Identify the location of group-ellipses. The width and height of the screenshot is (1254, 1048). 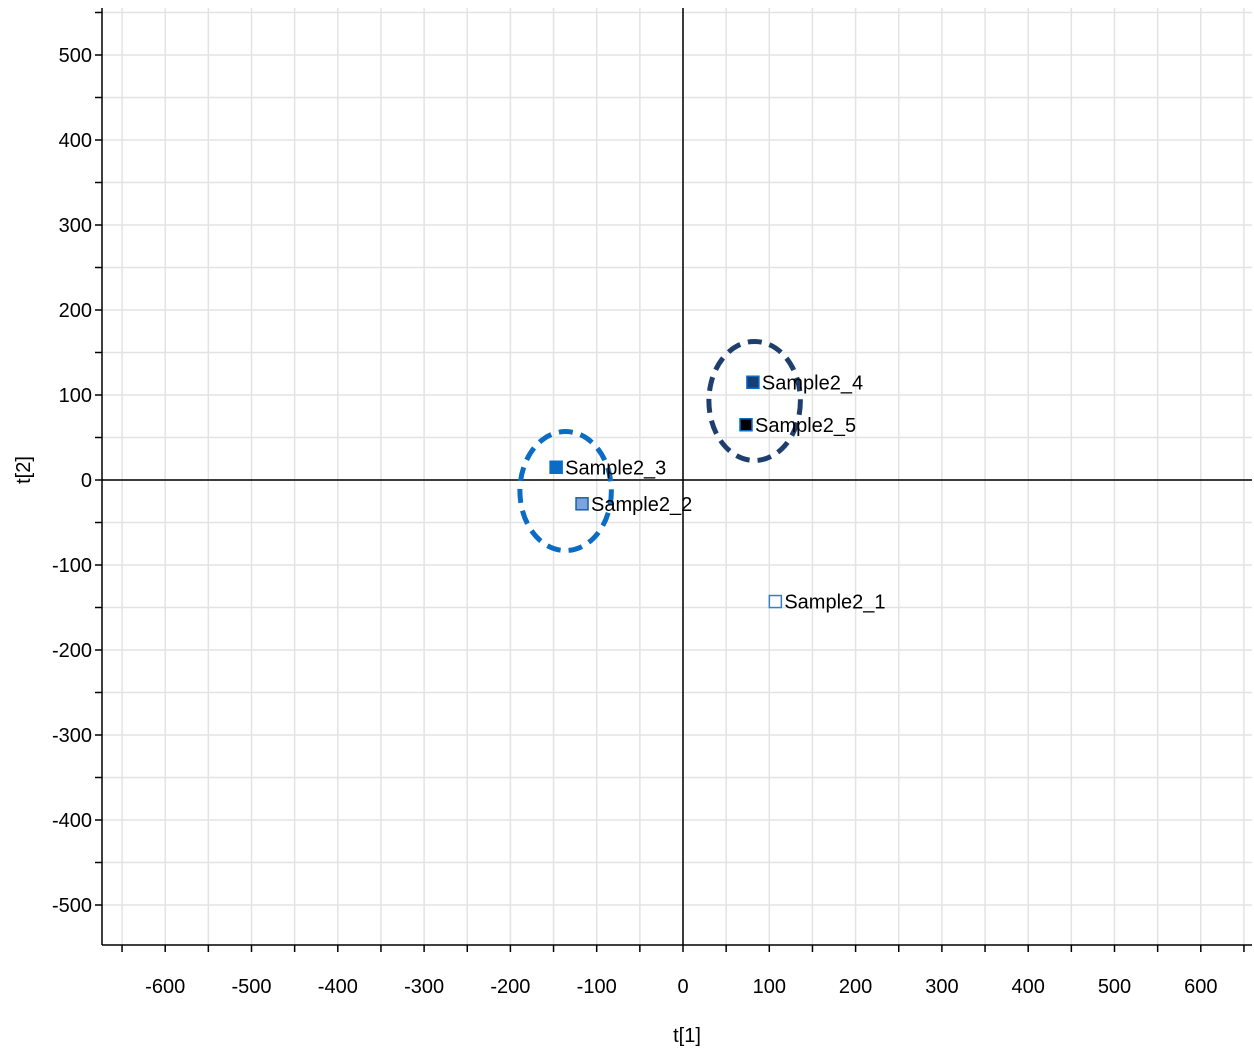
(660, 446).